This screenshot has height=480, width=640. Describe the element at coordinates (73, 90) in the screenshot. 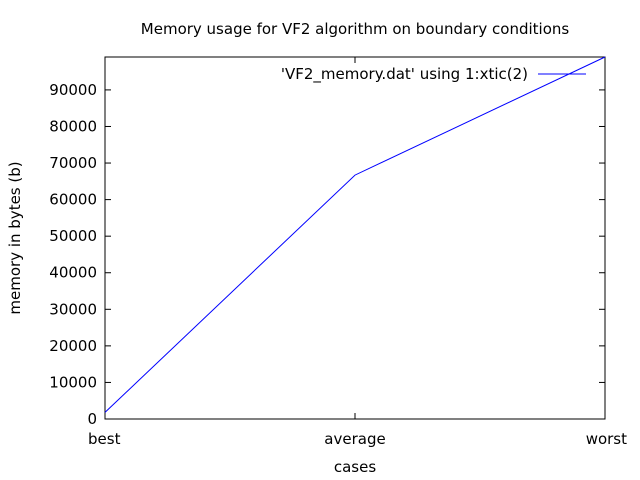

I see `y-tick-label: 90000` at that location.